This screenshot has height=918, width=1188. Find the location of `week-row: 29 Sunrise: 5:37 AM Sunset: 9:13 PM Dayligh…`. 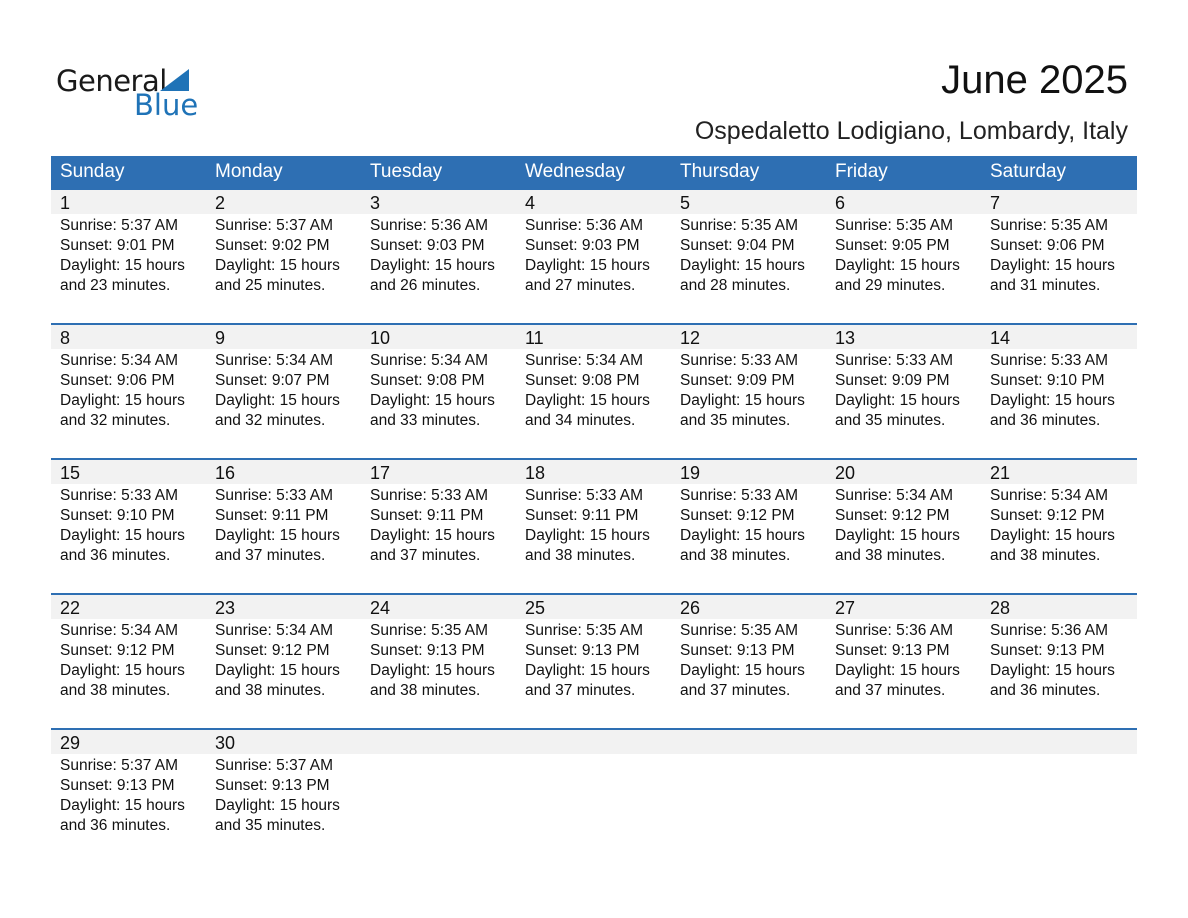

week-row: 29 Sunrise: 5:37 AM Sunset: 9:13 PM Dayligh… is located at coordinates (594, 795).